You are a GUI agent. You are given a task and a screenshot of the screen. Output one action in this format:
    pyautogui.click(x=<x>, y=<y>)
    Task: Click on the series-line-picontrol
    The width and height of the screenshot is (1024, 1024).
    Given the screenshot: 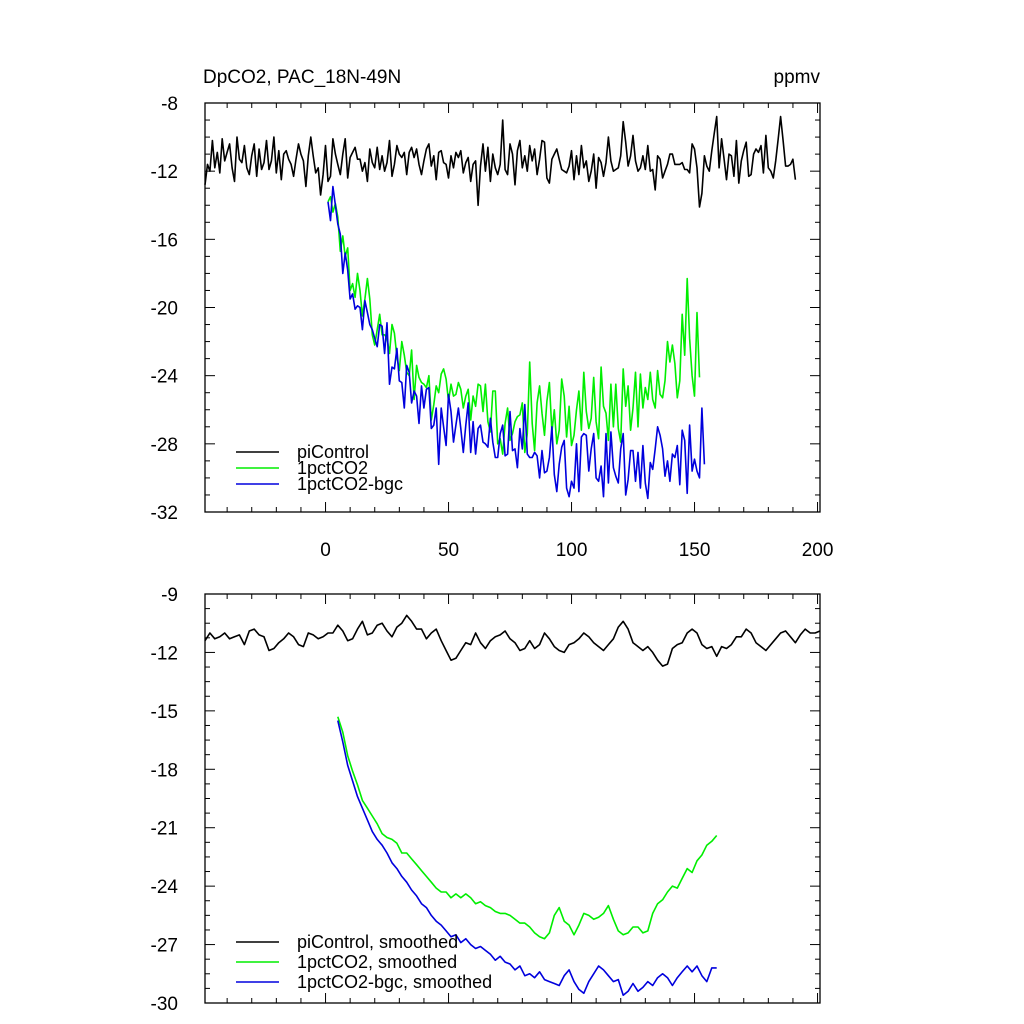 What is the action you would take?
    pyautogui.click(x=500, y=161)
    